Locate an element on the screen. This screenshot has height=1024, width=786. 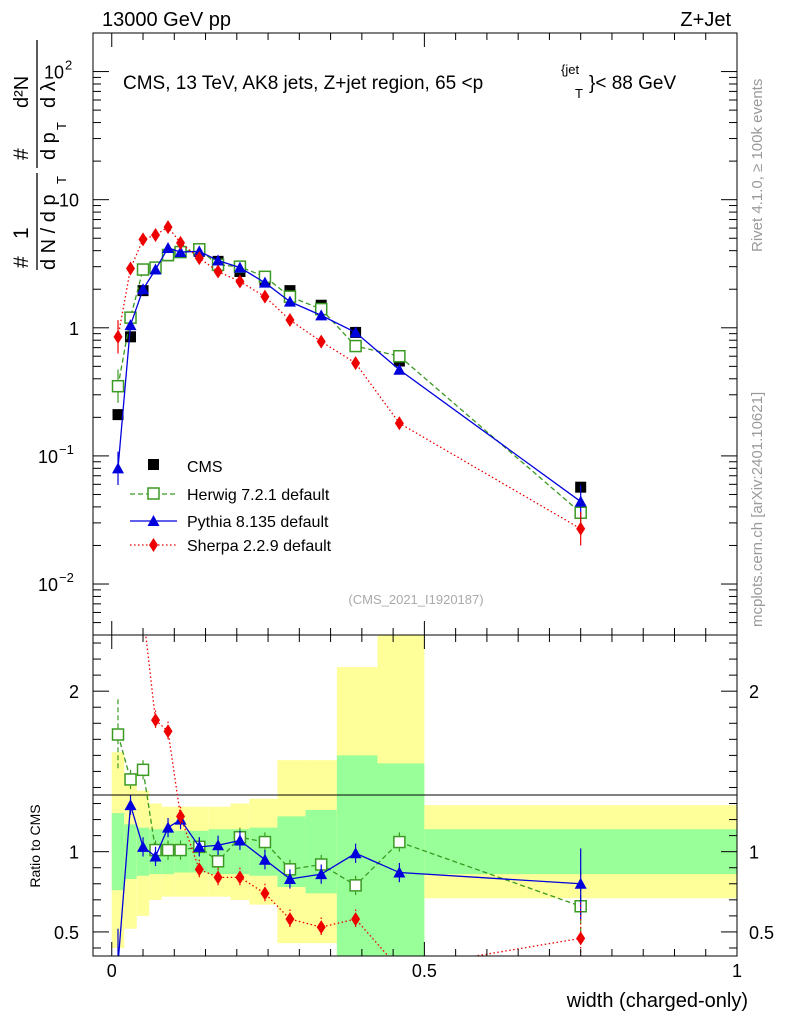
main-y-tick-label-exponent: 2 is located at coordinates (68, 65).